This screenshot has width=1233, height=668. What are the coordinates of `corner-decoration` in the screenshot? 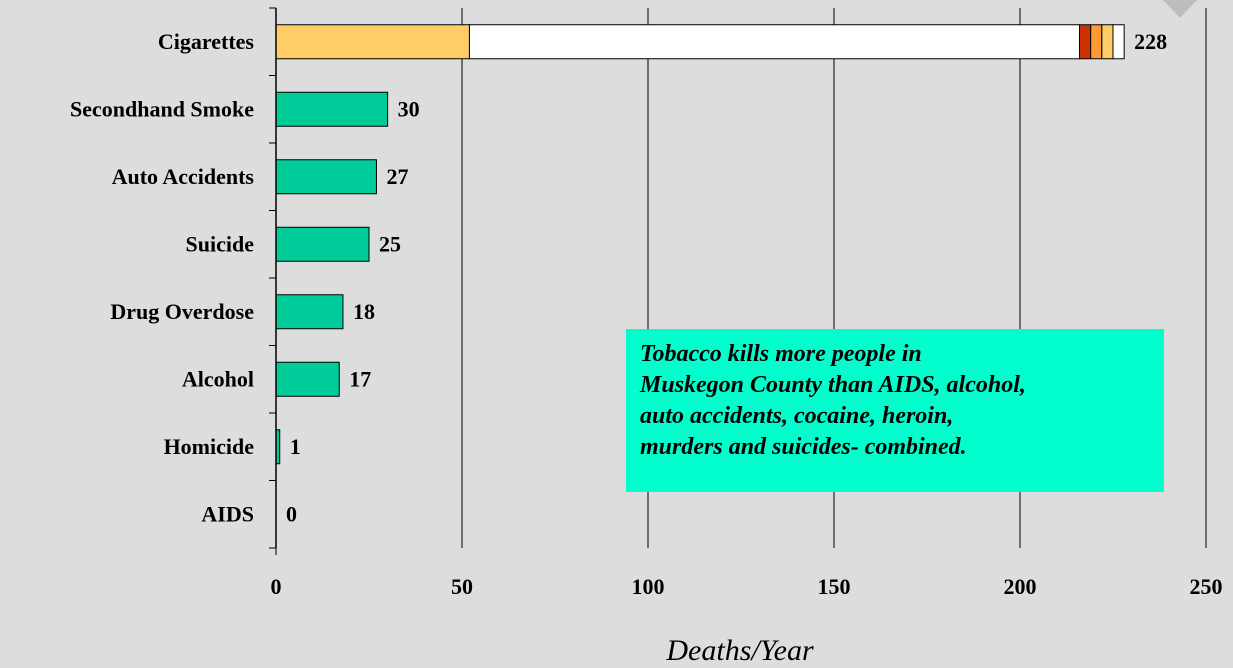 It's located at (1180, 9).